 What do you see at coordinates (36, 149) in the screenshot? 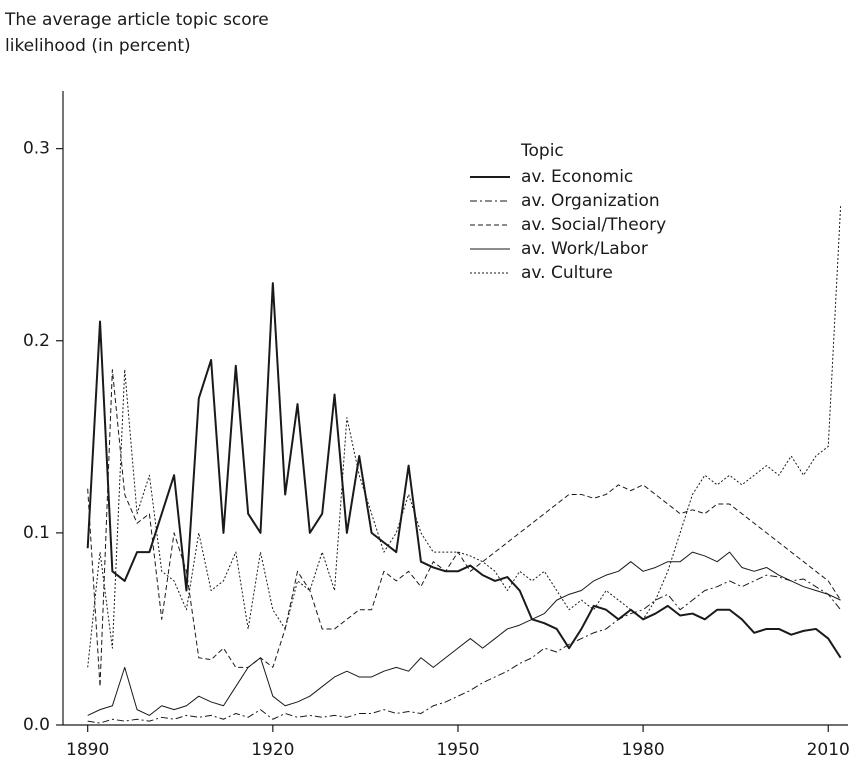
I see `y-tick-label: 0.3` at bounding box center [36, 149].